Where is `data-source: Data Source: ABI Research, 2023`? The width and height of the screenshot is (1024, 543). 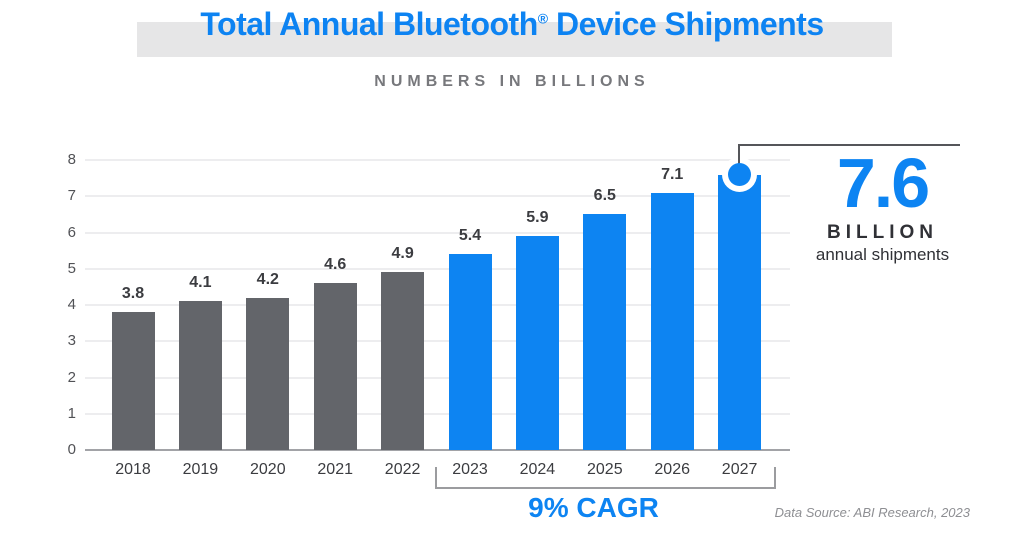 data-source: Data Source: ABI Research, 2023 is located at coordinates (872, 512).